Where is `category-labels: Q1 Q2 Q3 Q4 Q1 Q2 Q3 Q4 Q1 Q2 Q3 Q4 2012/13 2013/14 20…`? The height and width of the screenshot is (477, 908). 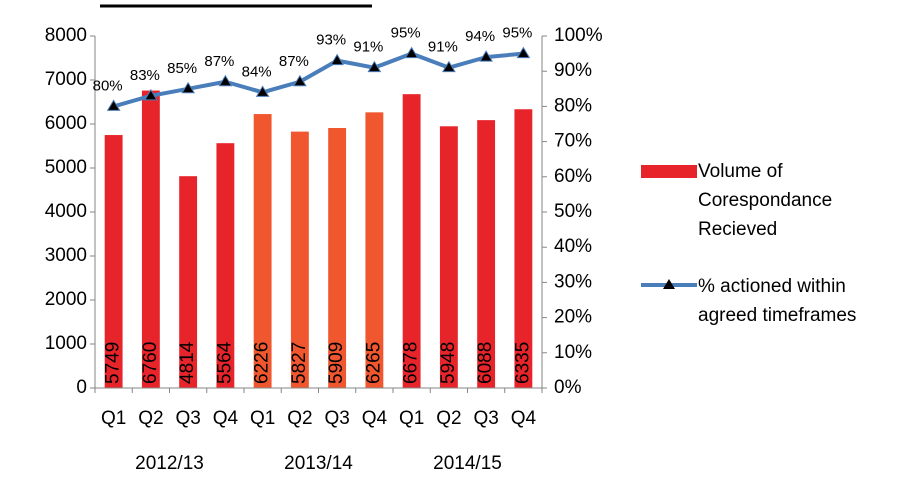 category-labels: Q1 Q2 Q3 Q4 Q1 Q2 Q3 Q4 Q1 Q2 Q3 Q4 2012/13 2013/14 20… is located at coordinates (319, 441).